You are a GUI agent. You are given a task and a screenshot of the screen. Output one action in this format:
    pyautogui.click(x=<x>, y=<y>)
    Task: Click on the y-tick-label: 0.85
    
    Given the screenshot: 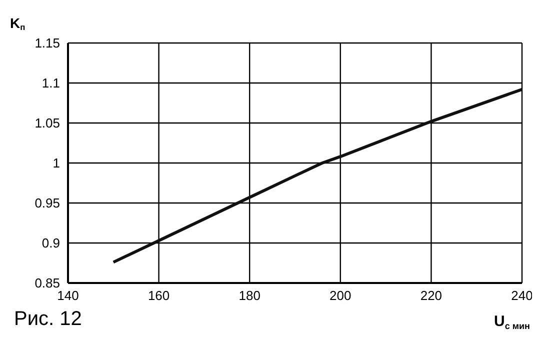 What is the action you would take?
    pyautogui.click(x=47, y=283)
    